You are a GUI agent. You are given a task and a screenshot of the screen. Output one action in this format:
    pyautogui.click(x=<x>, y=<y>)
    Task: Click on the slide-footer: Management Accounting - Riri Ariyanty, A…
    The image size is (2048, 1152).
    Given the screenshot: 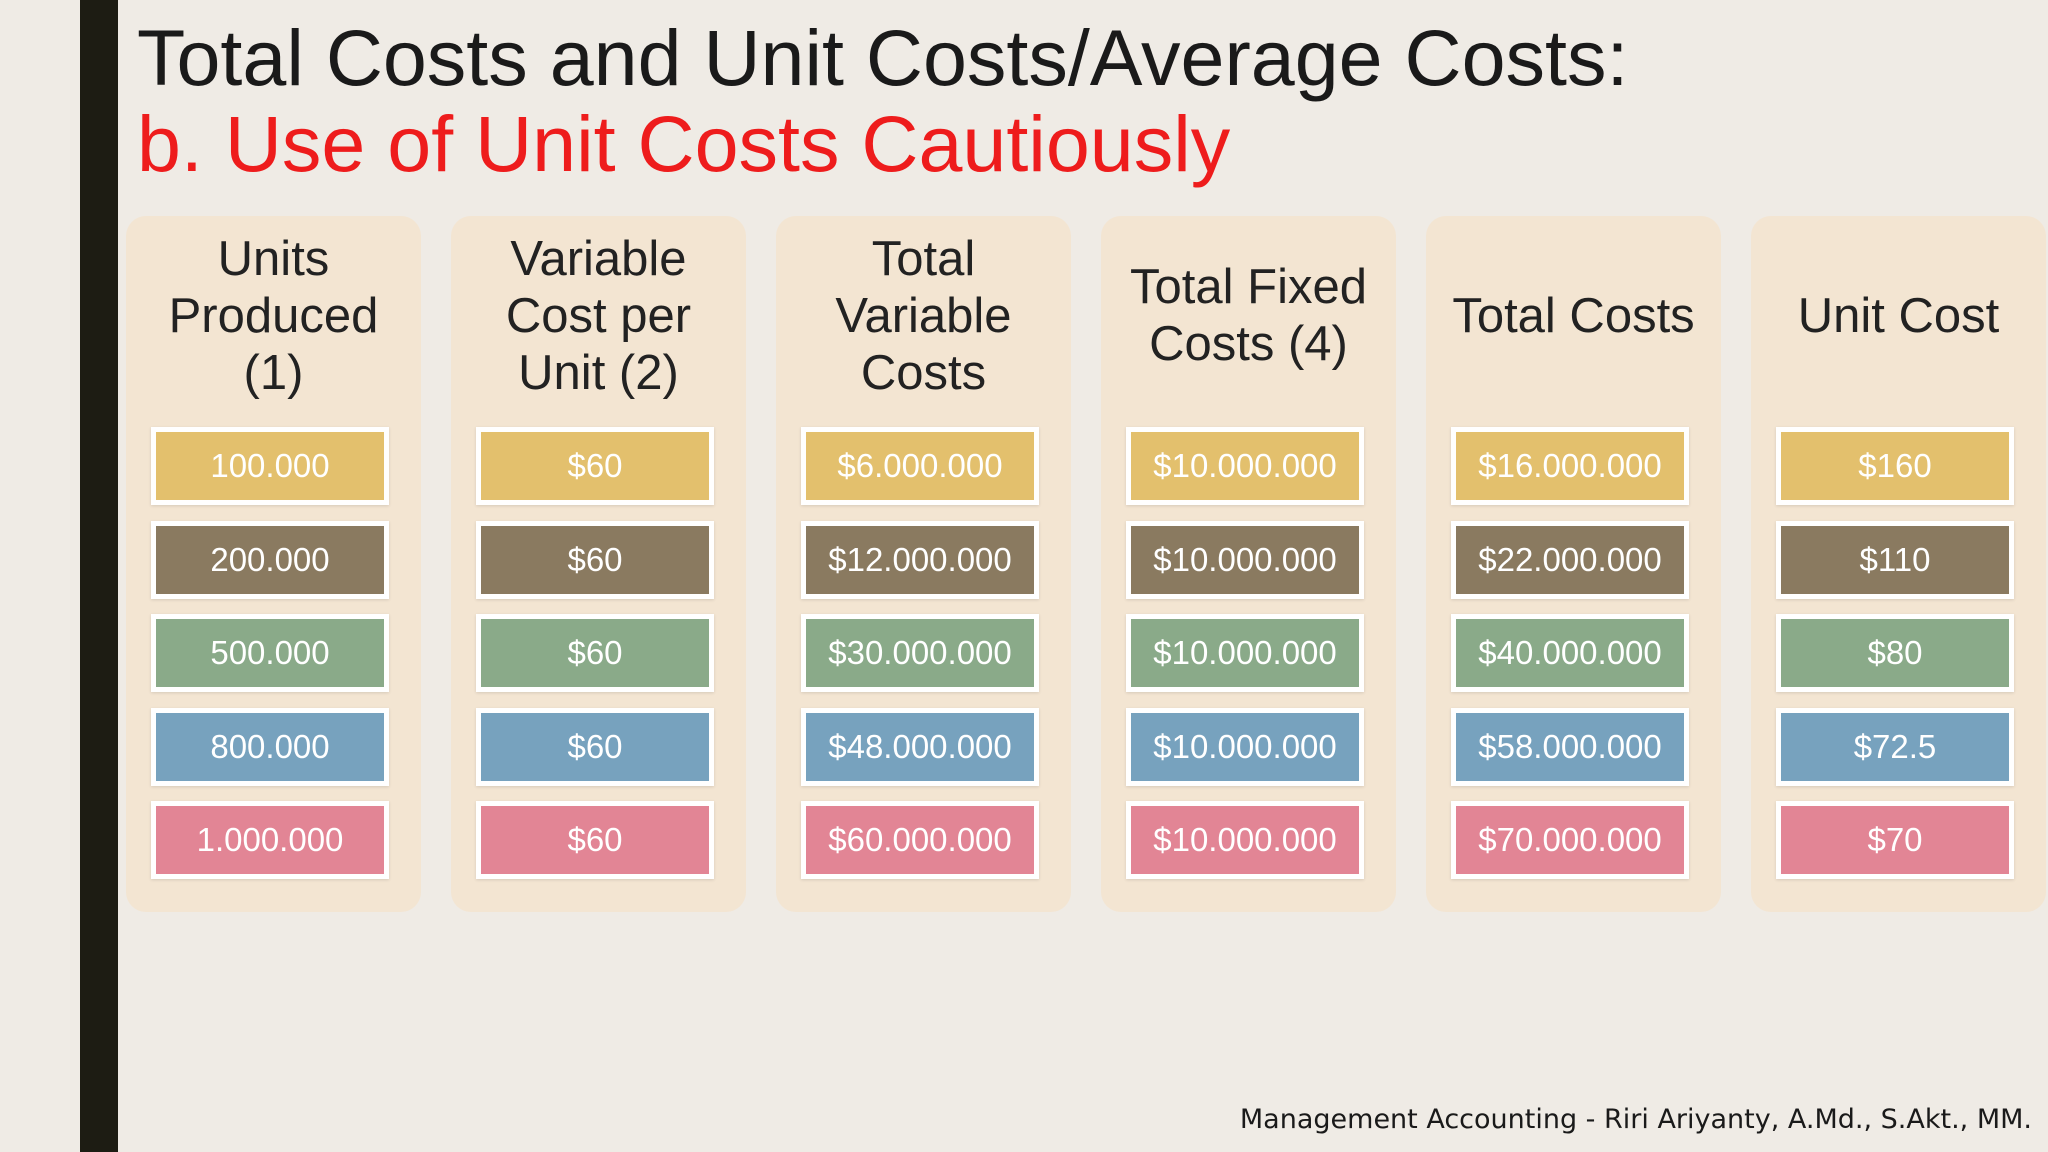 What is the action you would take?
    pyautogui.click(x=1635, y=1119)
    